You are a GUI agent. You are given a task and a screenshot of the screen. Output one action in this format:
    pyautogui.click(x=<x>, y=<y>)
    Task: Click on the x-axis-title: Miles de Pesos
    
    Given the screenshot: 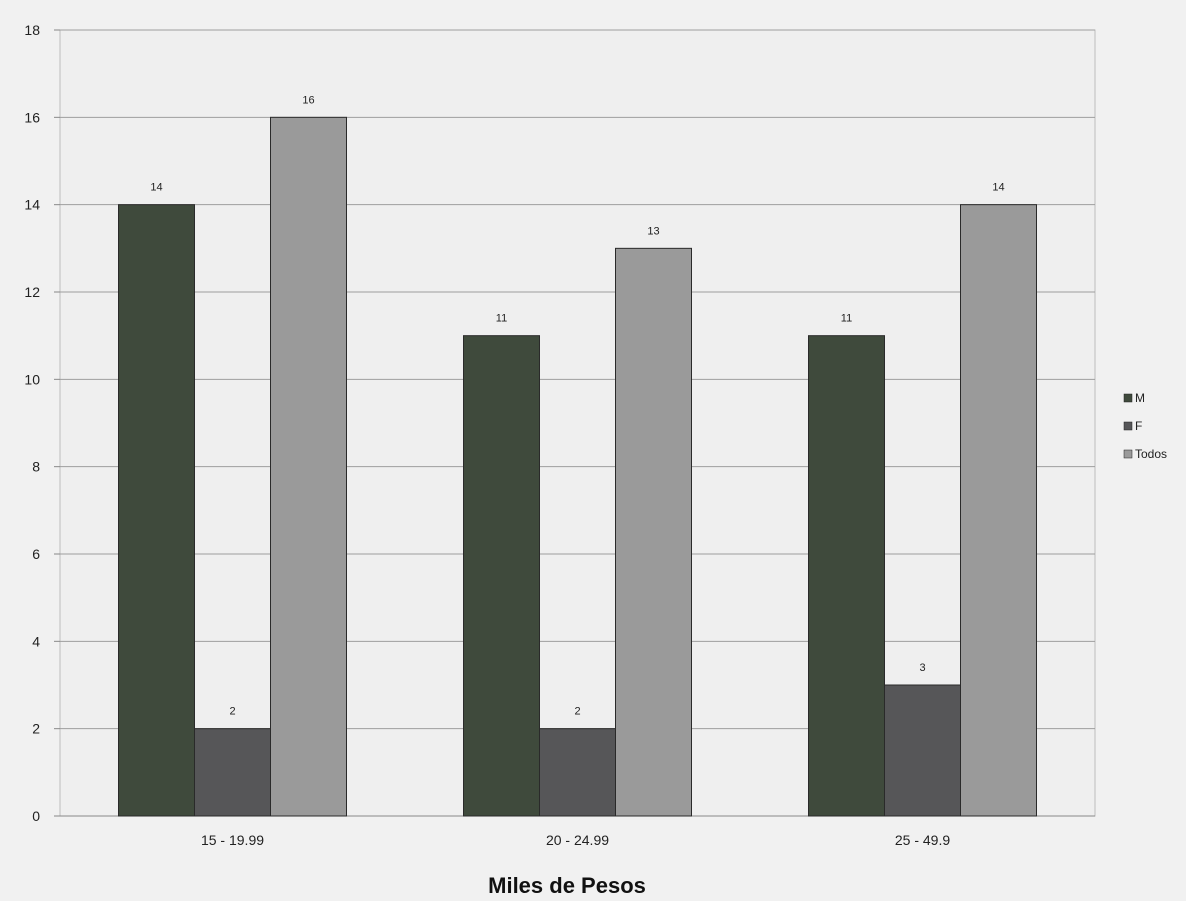 What is the action you would take?
    pyautogui.click(x=567, y=885)
    